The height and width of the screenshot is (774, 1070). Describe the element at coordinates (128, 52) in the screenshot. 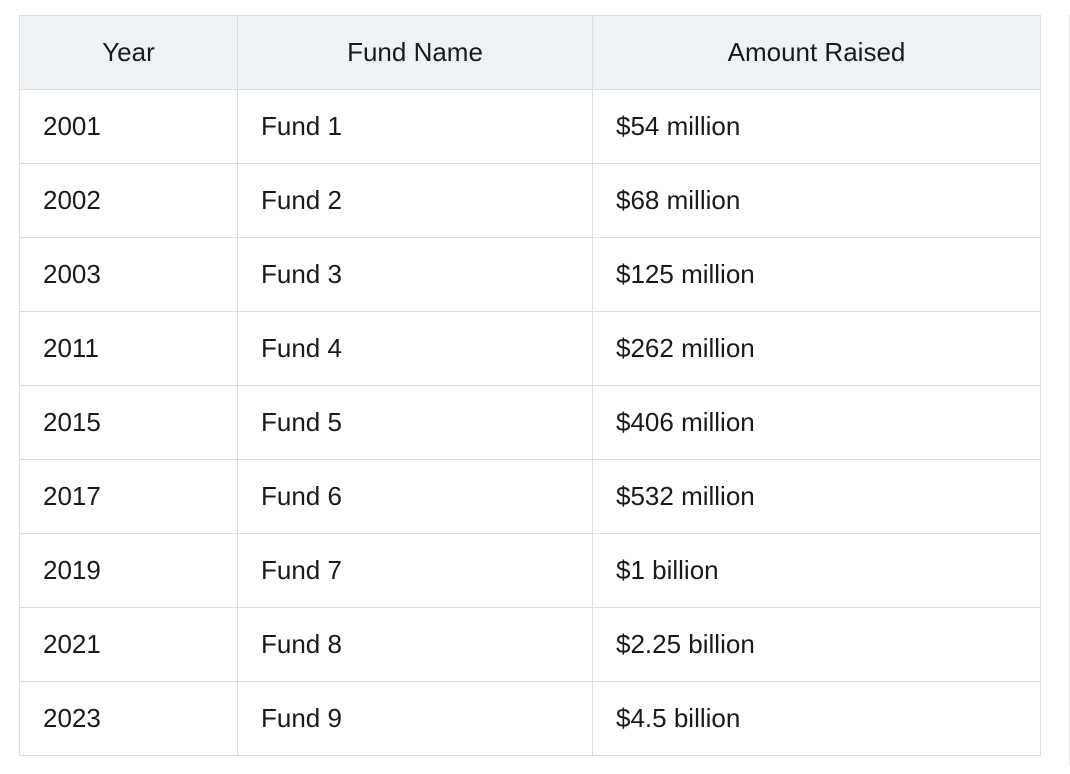

I see `header-year: Year` at that location.